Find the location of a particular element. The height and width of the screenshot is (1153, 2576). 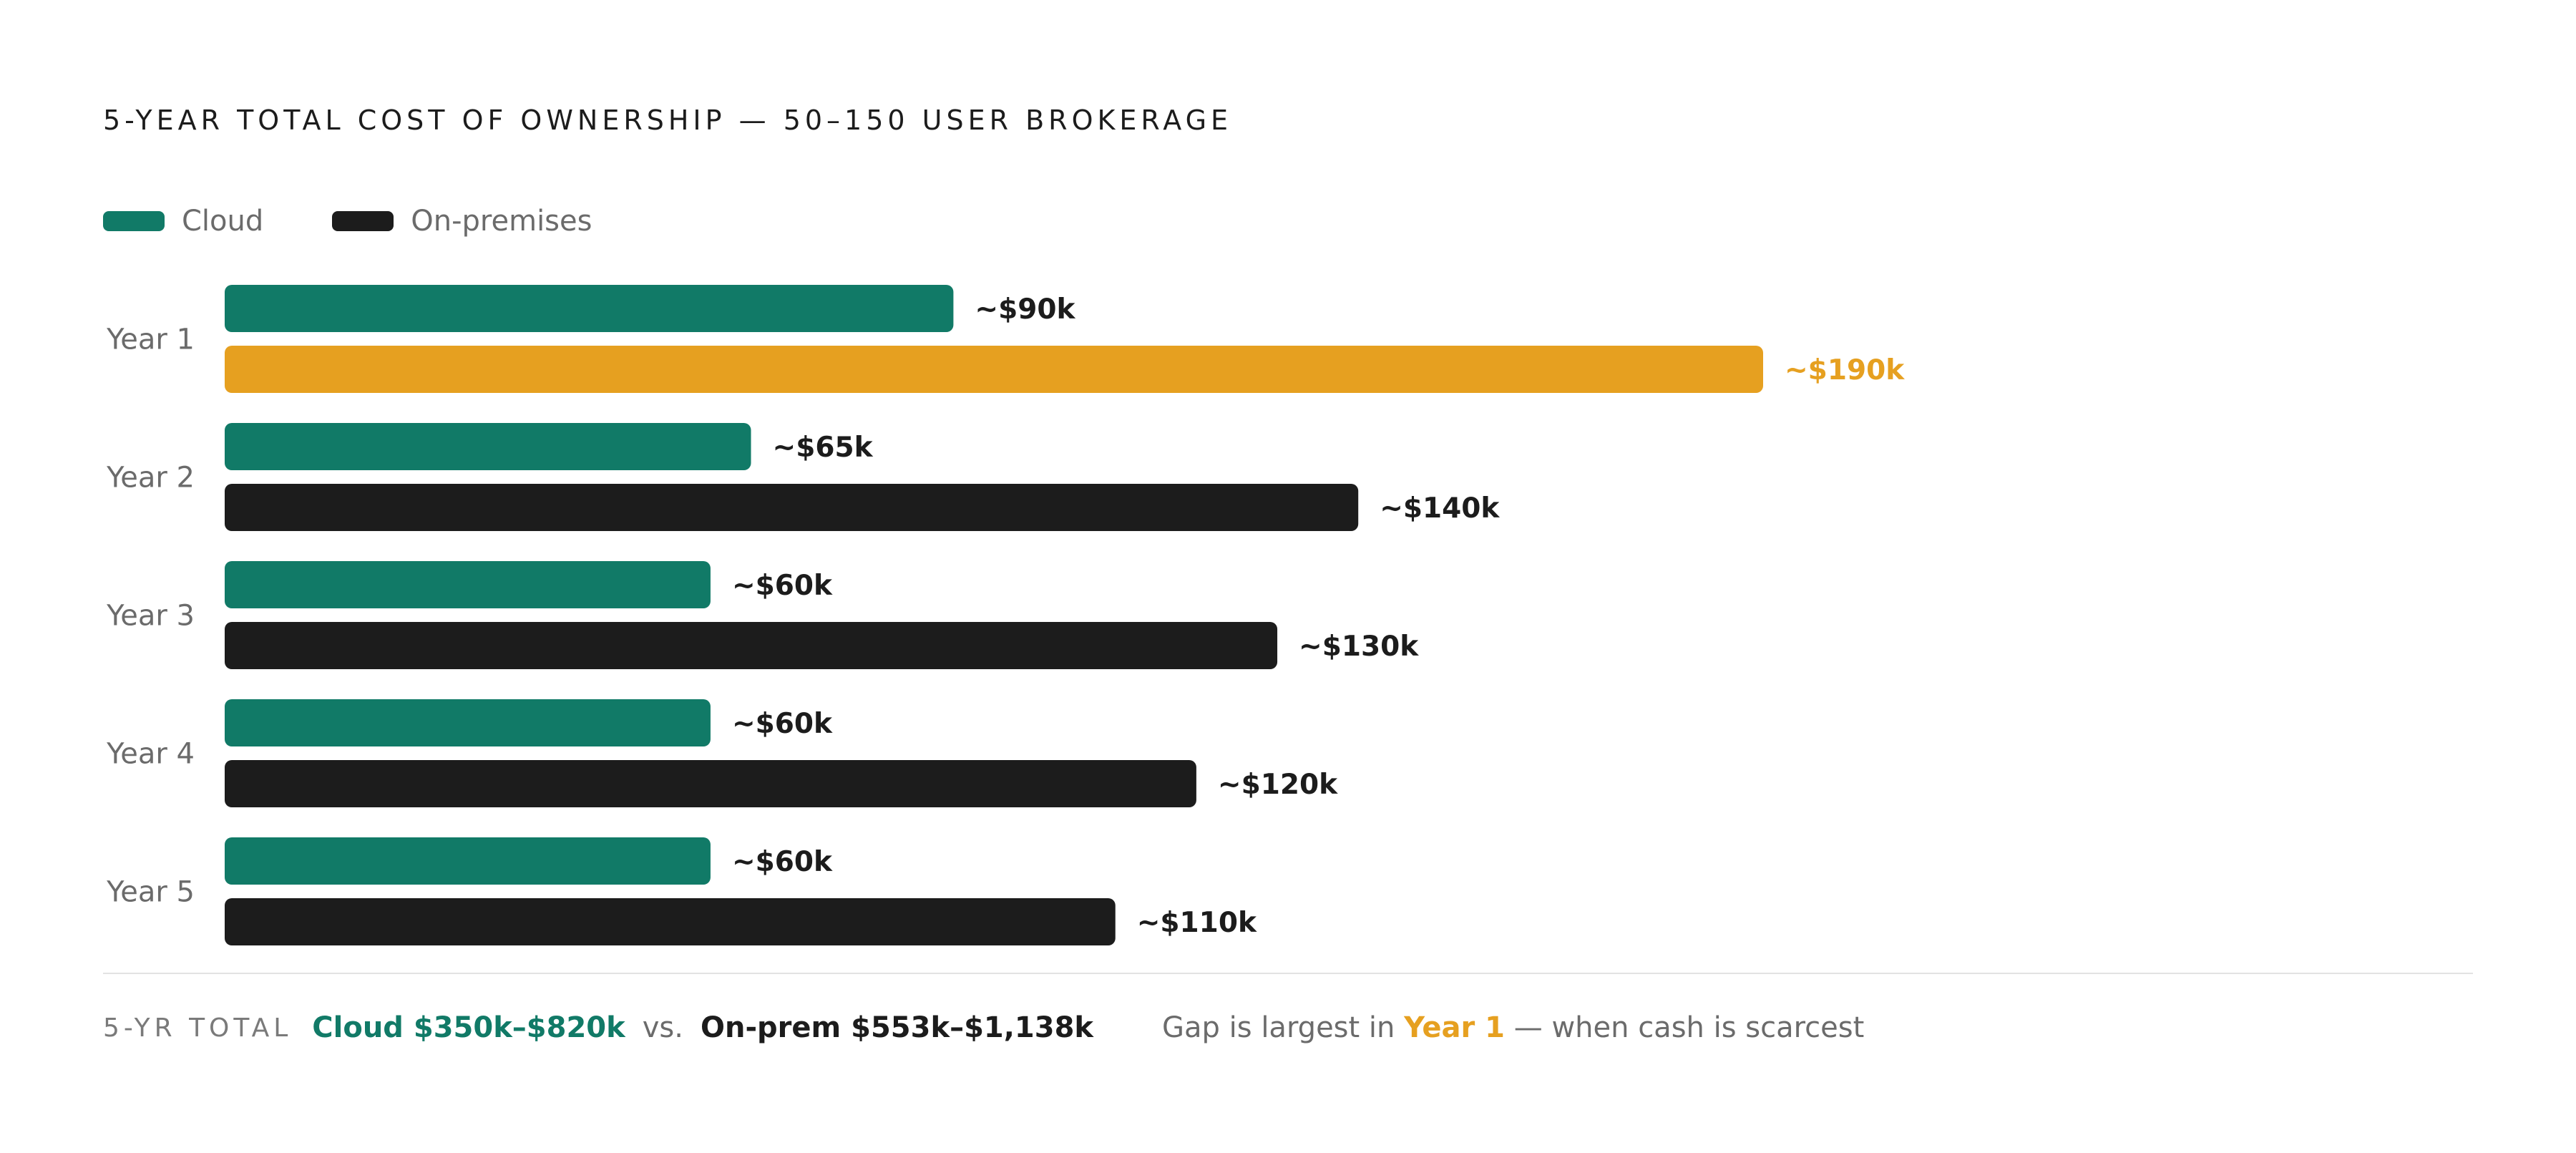

legend: Cloud On-premises is located at coordinates (381, 221).